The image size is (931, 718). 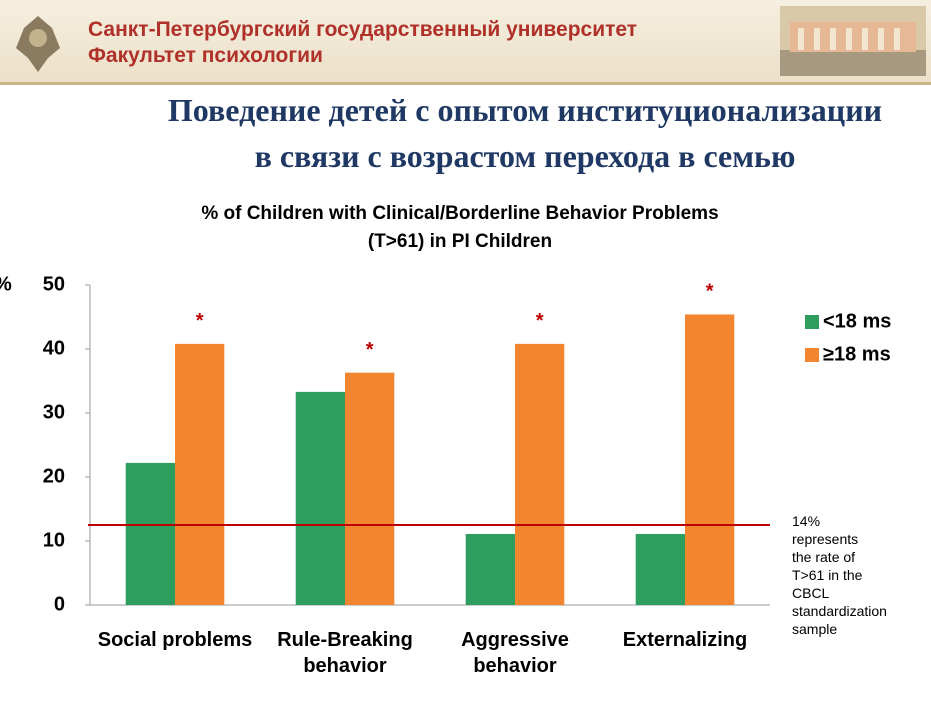 What do you see at coordinates (175, 640) in the screenshot?
I see `x-tick-label: Social problems` at bounding box center [175, 640].